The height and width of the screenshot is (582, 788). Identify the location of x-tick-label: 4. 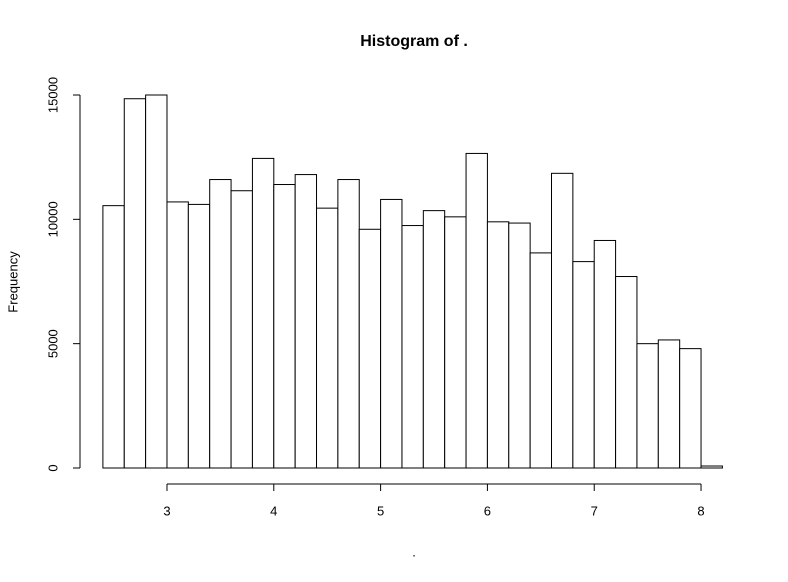
(273, 510).